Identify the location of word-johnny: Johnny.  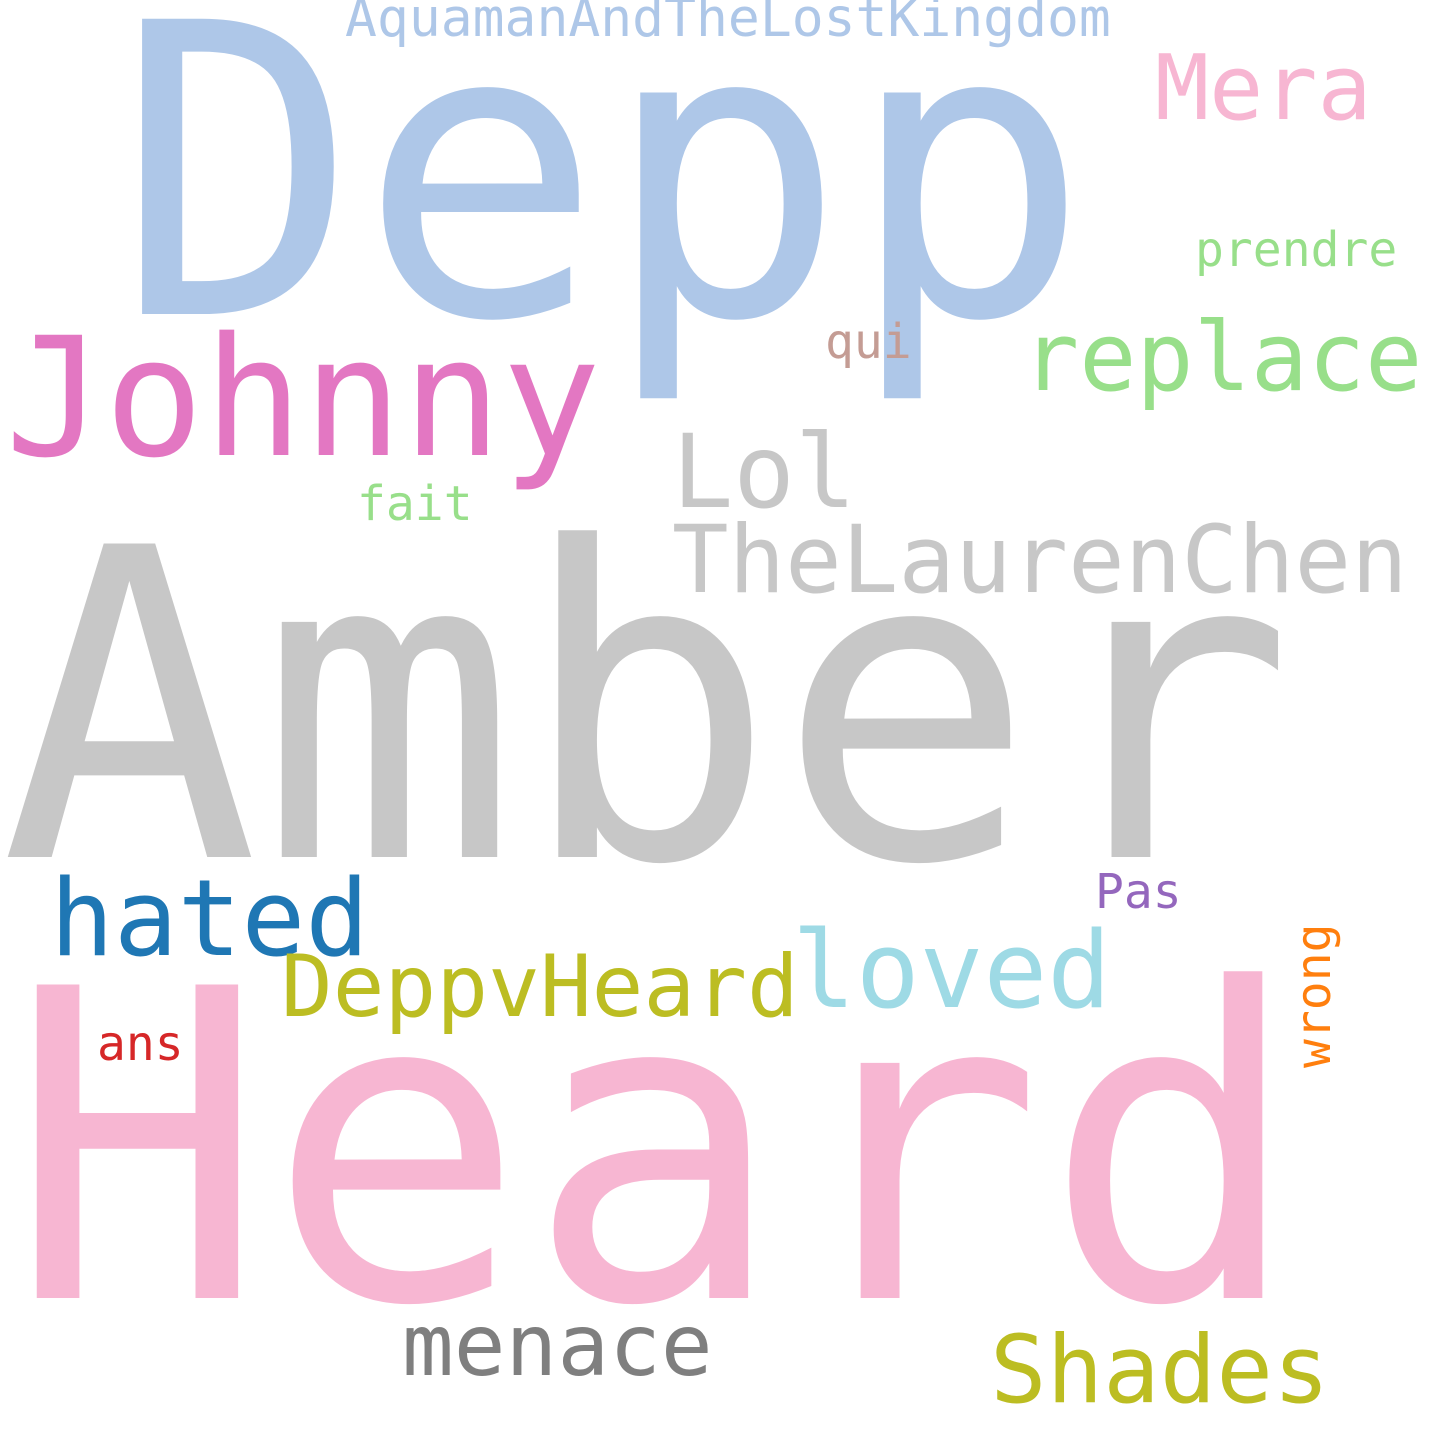
(303, 398).